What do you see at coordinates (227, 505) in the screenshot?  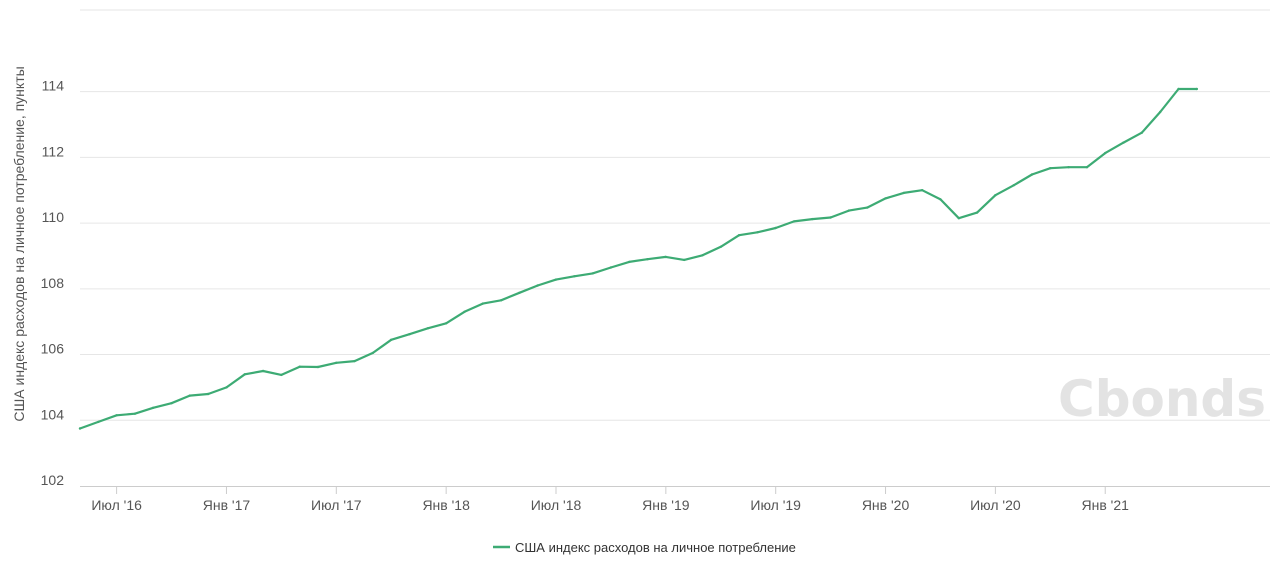 I see `x-tick-label: Янв '17` at bounding box center [227, 505].